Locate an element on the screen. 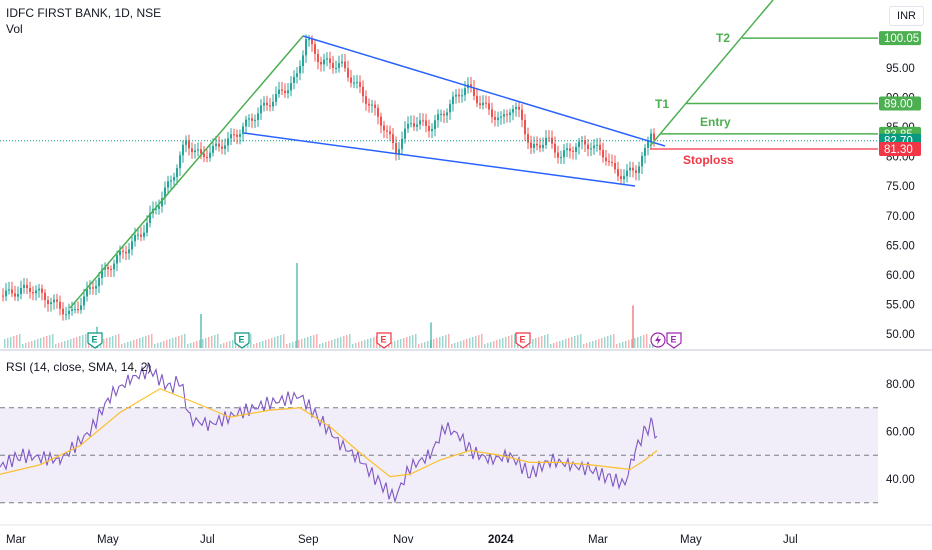  t1-label: T1 is located at coordinates (662, 104).